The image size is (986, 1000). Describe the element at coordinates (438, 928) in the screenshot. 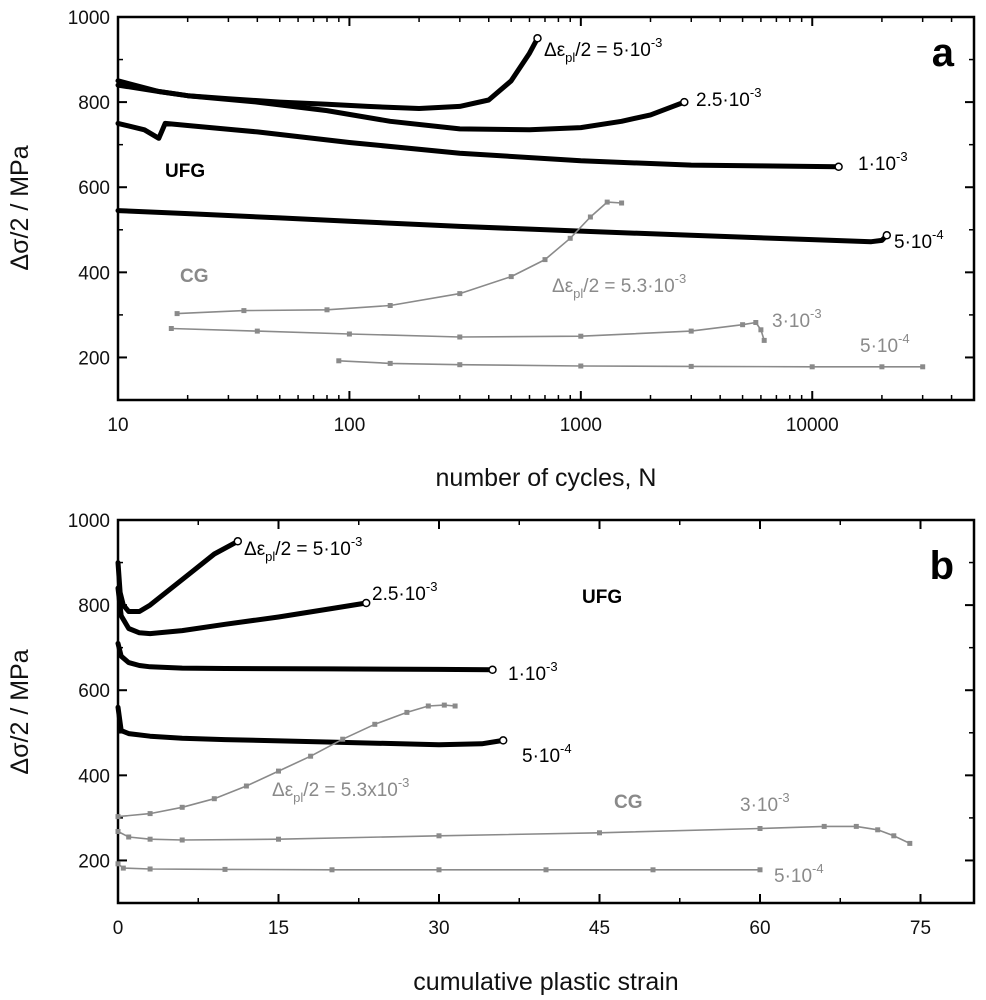

I see `x-tick-label-b: 30` at that location.